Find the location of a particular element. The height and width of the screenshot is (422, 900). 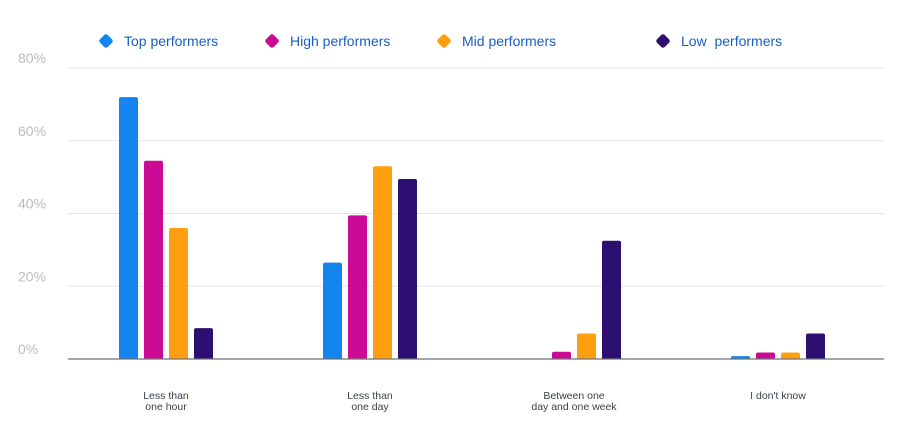

x-category-label: one day is located at coordinates (370, 407).